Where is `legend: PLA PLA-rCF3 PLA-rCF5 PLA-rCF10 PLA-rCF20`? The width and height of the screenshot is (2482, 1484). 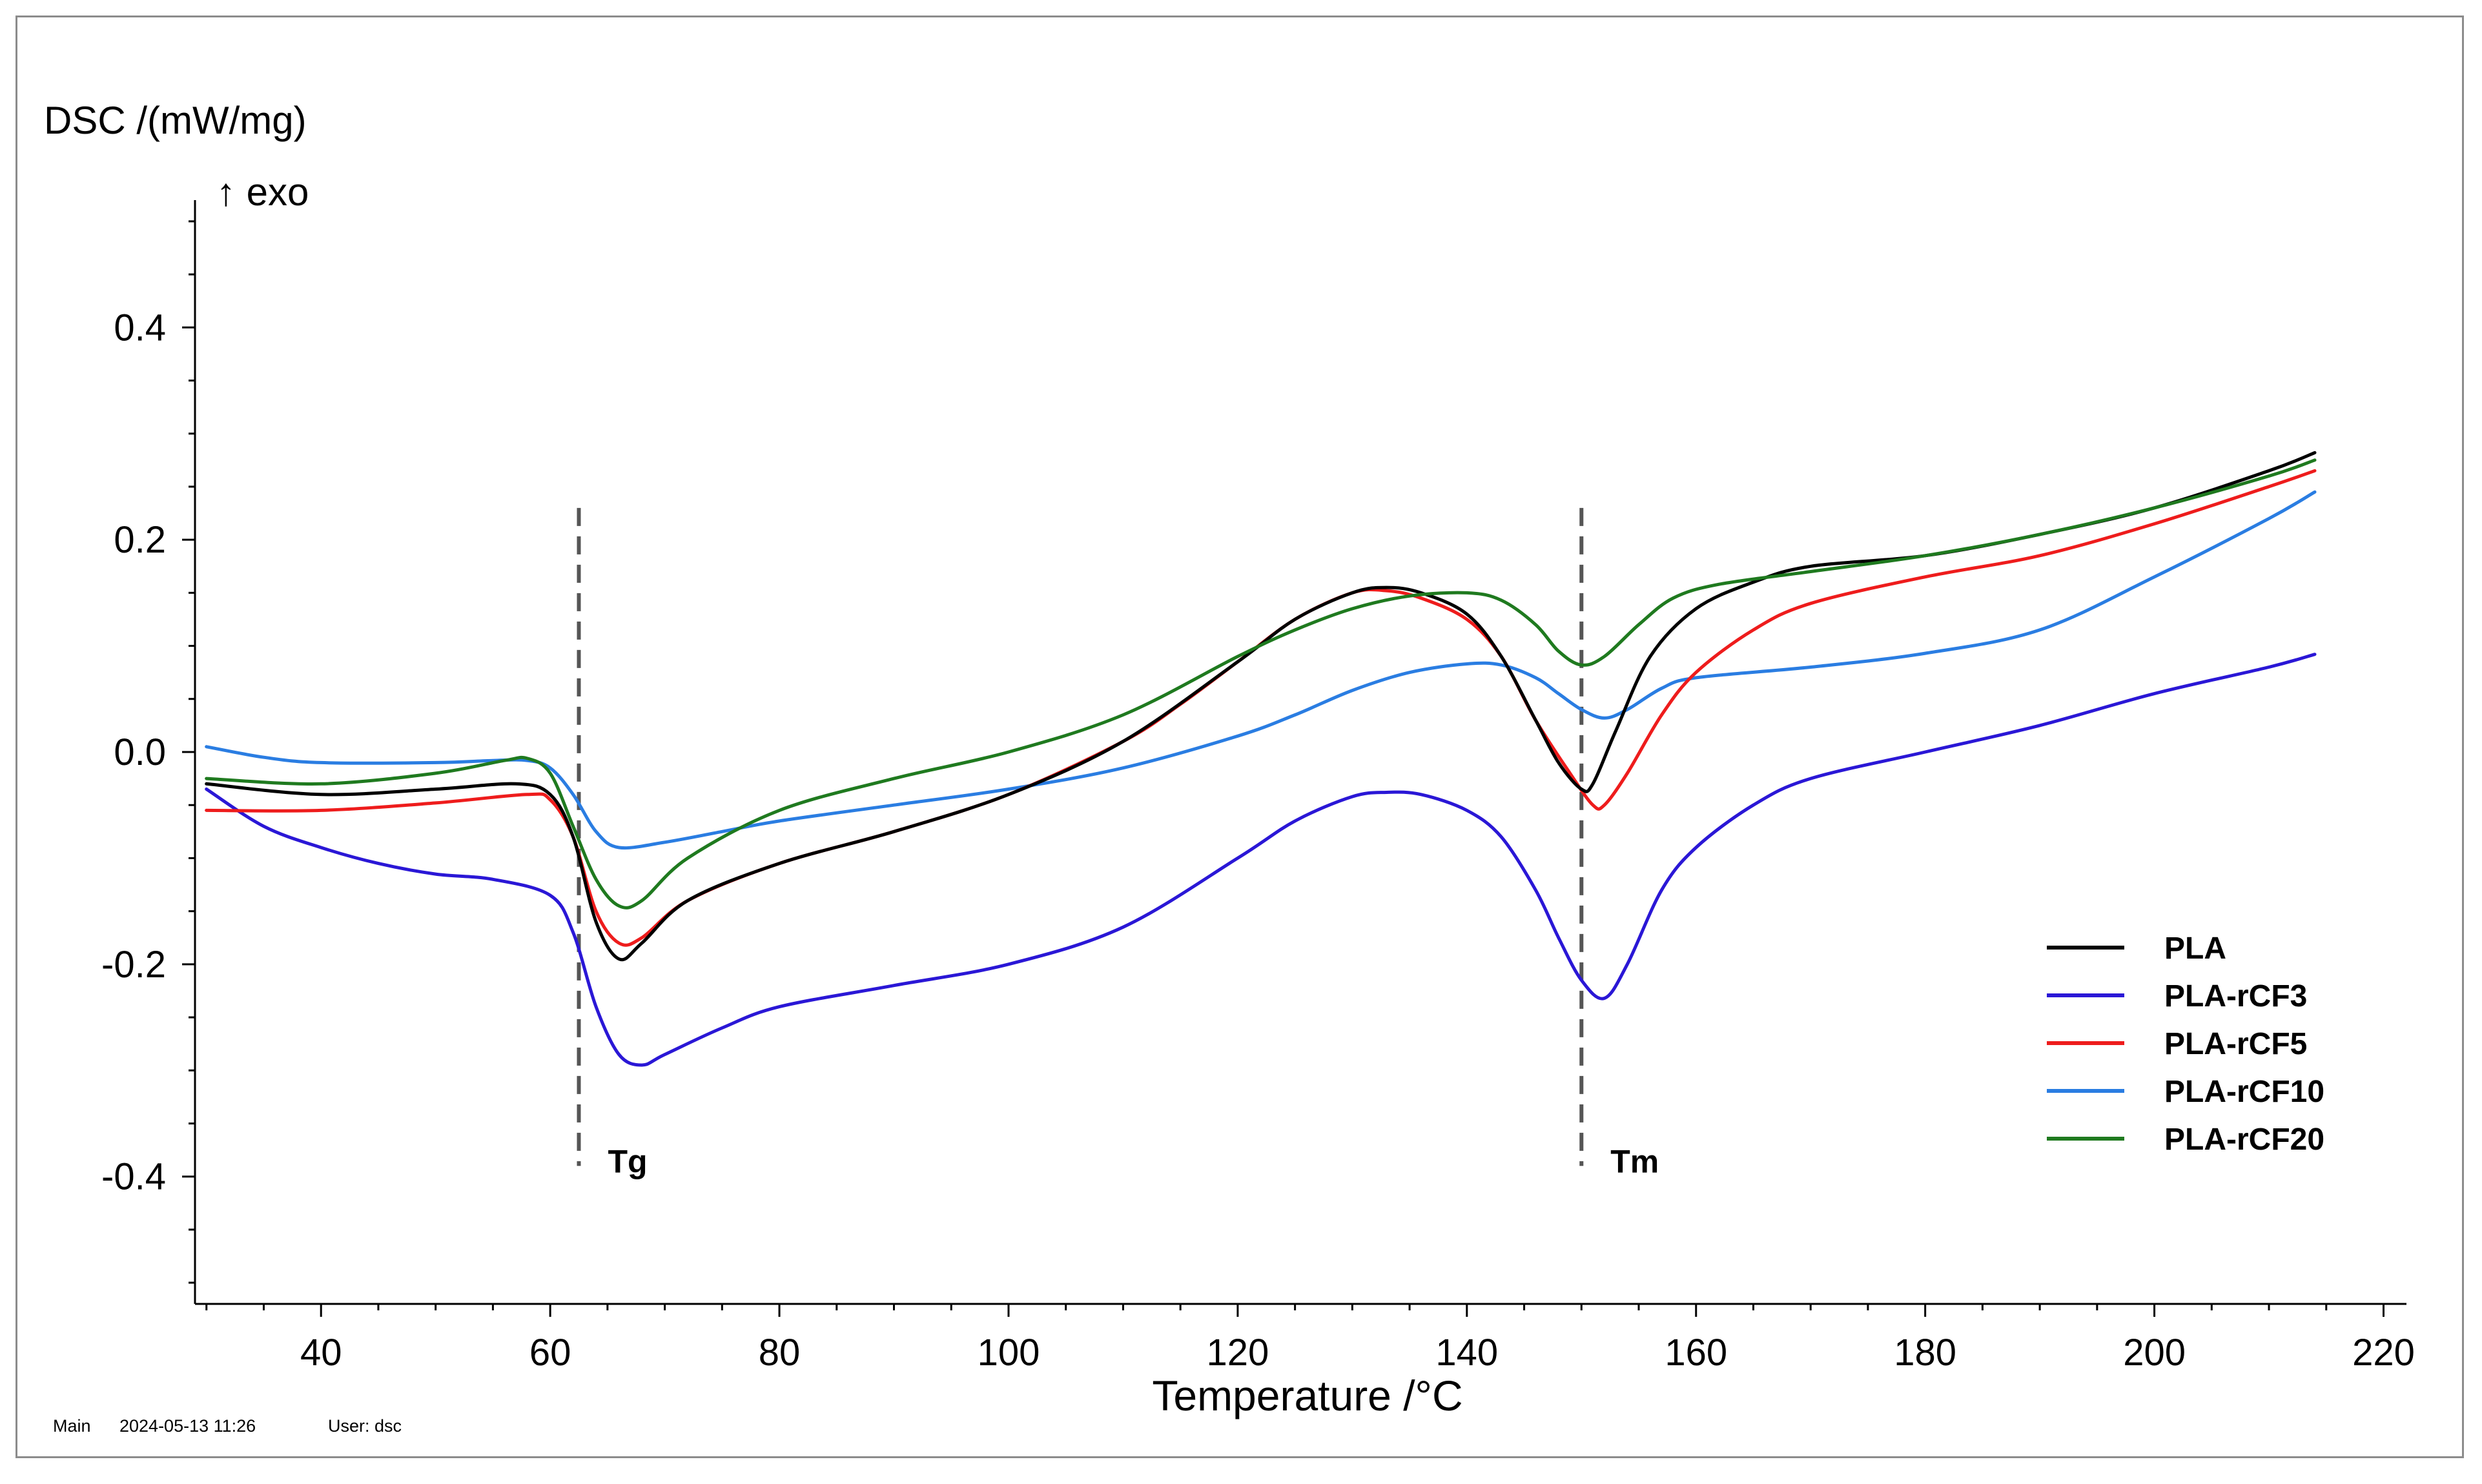 legend: PLA PLA-rCF3 PLA-rCF5 PLA-rCF10 PLA-rCF20 is located at coordinates (2185, 1044).